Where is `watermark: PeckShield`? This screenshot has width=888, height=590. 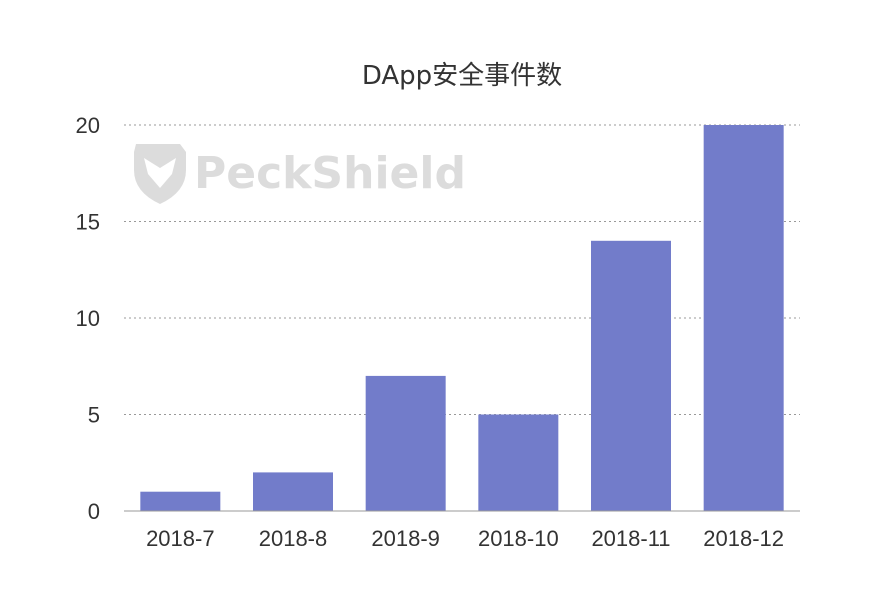
watermark: PeckShield is located at coordinates (300, 174).